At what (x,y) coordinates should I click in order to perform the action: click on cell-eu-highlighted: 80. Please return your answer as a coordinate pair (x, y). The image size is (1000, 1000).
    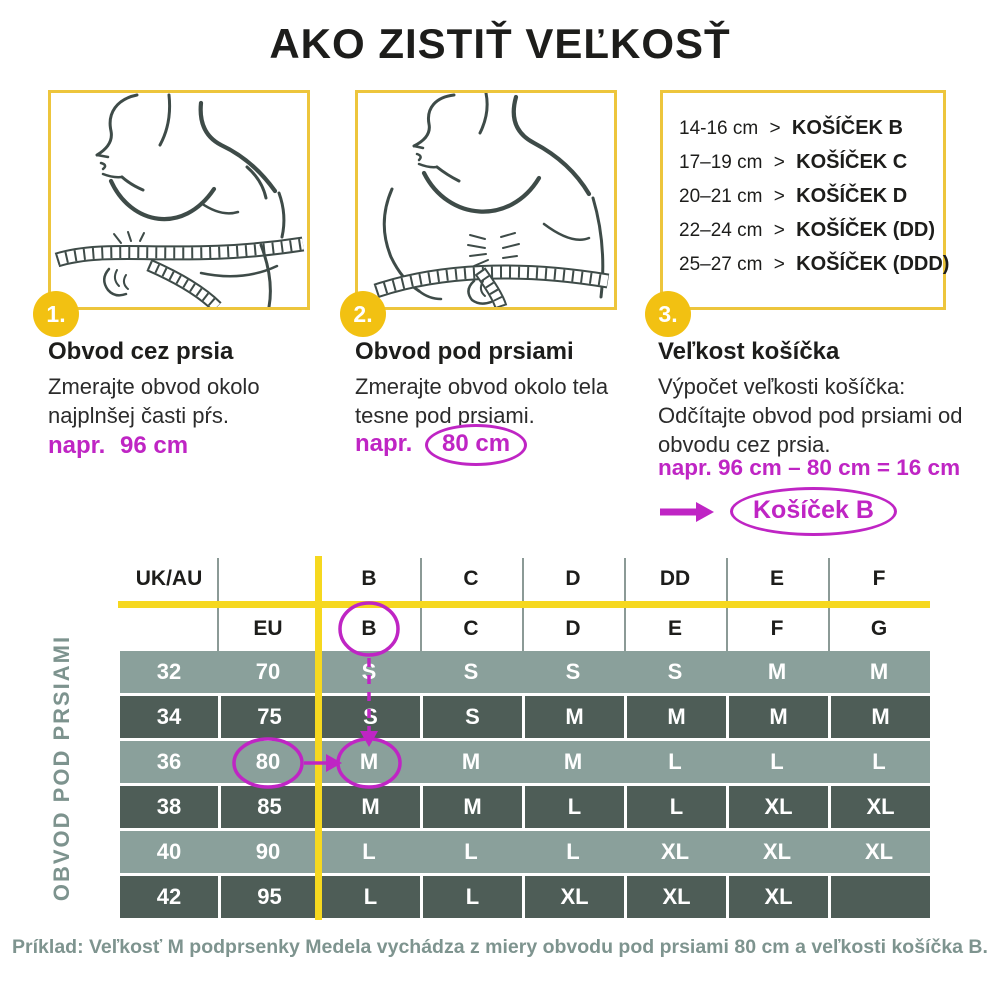
    Looking at the image, I should click on (268, 761).